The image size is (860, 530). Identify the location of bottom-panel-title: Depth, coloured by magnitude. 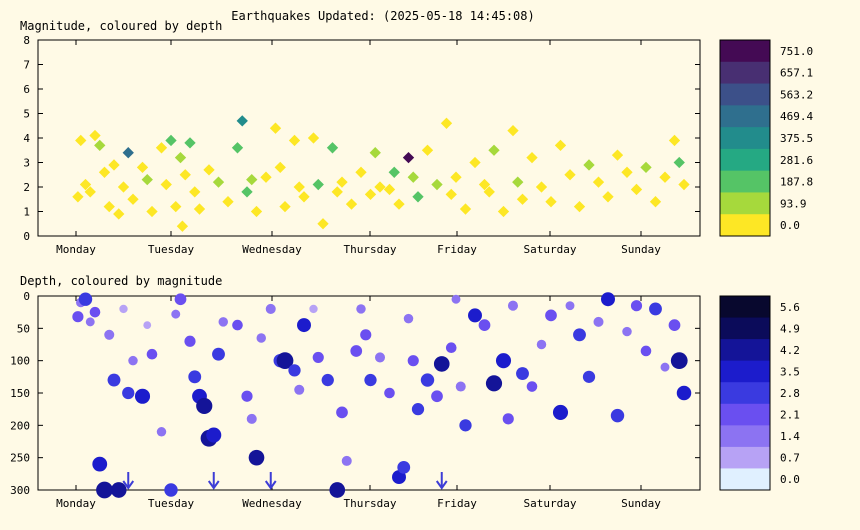
(121, 281).